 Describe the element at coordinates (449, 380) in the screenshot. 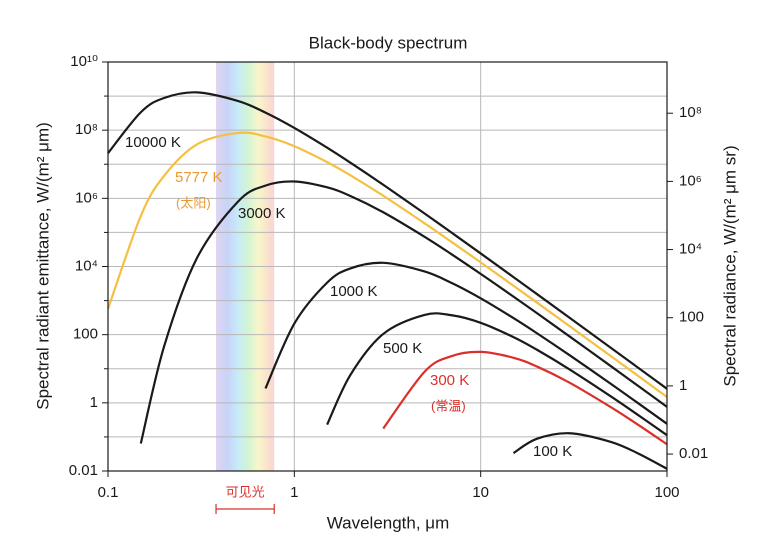

I see `series-label: 300 K` at that location.